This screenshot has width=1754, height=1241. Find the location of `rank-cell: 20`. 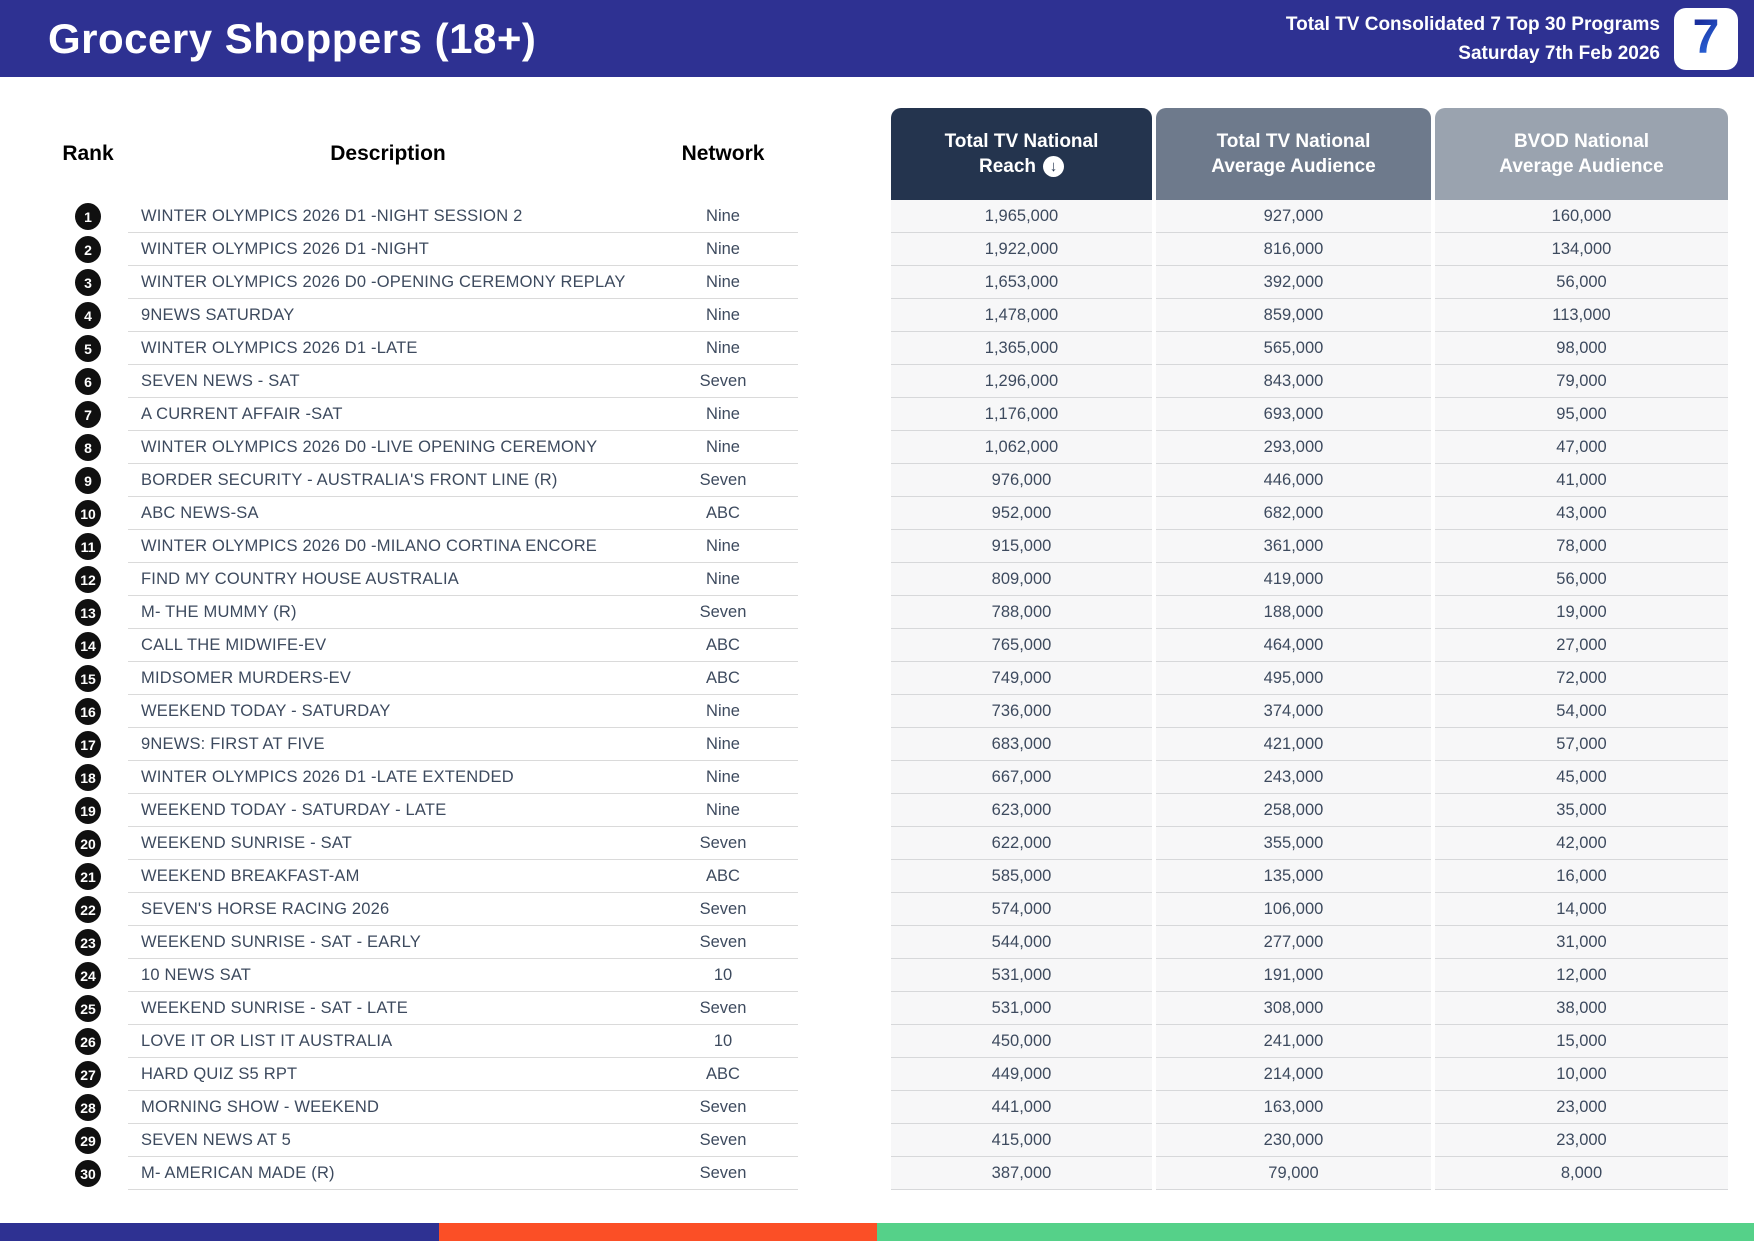

rank-cell: 20 is located at coordinates (88, 843).